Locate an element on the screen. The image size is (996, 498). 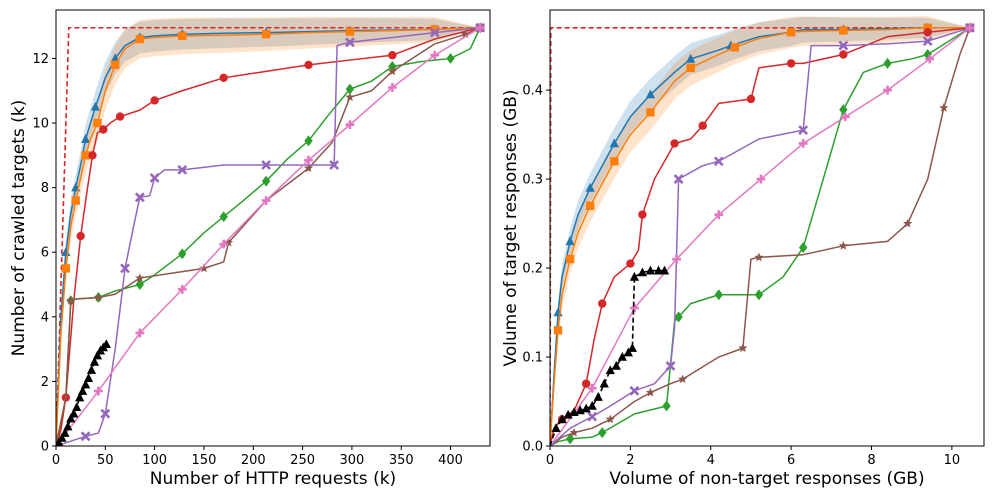
x-tick-label: 200 is located at coordinates (253, 460).